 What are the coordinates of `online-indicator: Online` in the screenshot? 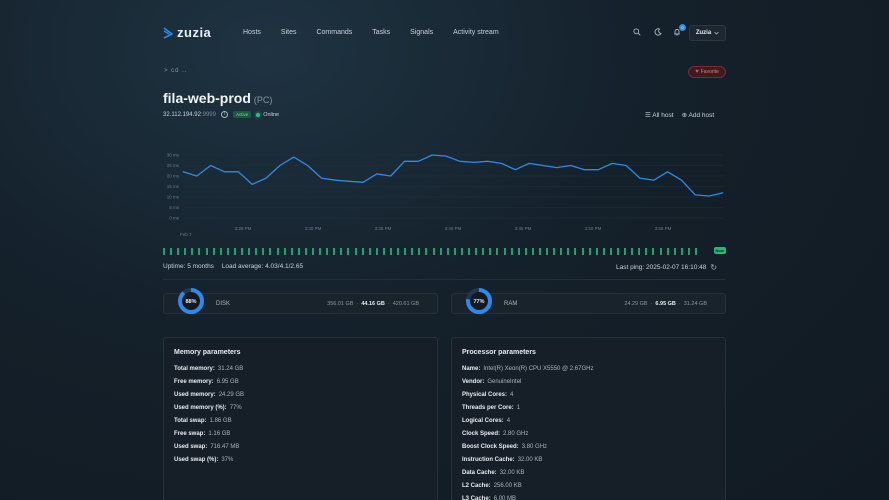 It's located at (267, 115).